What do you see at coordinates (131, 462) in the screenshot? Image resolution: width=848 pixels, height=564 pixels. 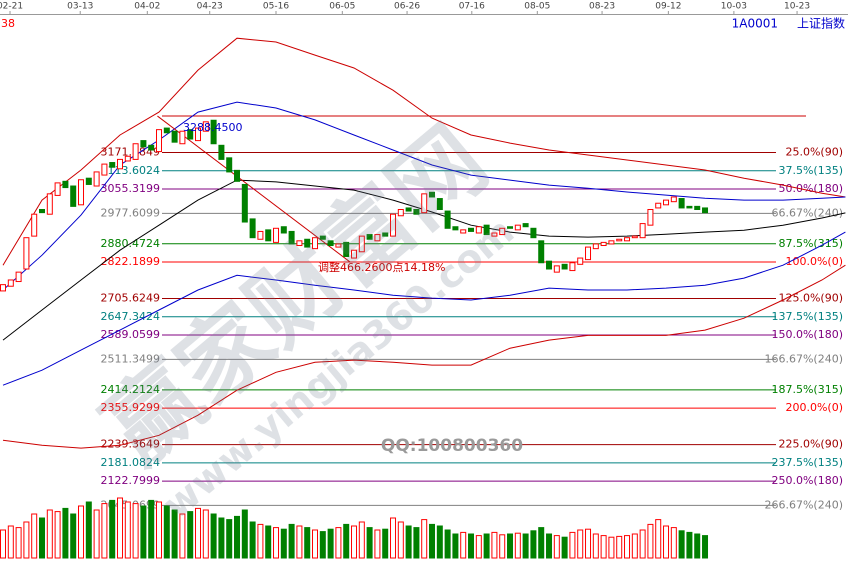 I see `level-price: 2181.0824` at bounding box center [131, 462].